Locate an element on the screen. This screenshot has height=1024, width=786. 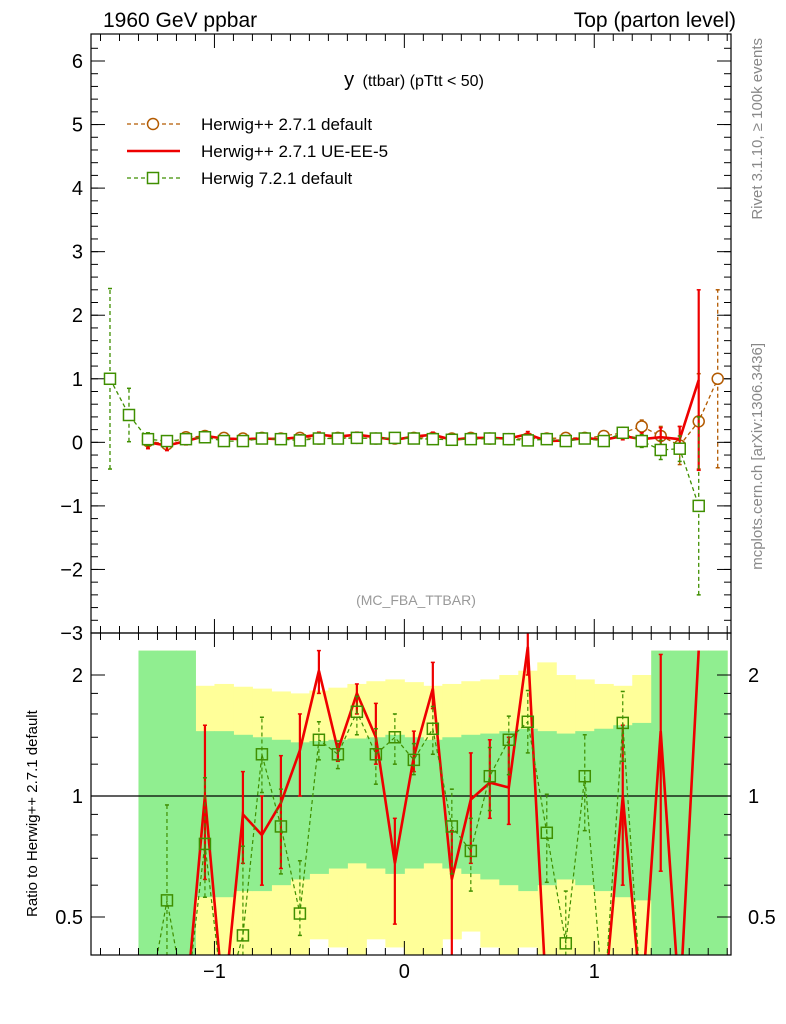
main-panel-title-main: y is located at coordinates (349, 80).